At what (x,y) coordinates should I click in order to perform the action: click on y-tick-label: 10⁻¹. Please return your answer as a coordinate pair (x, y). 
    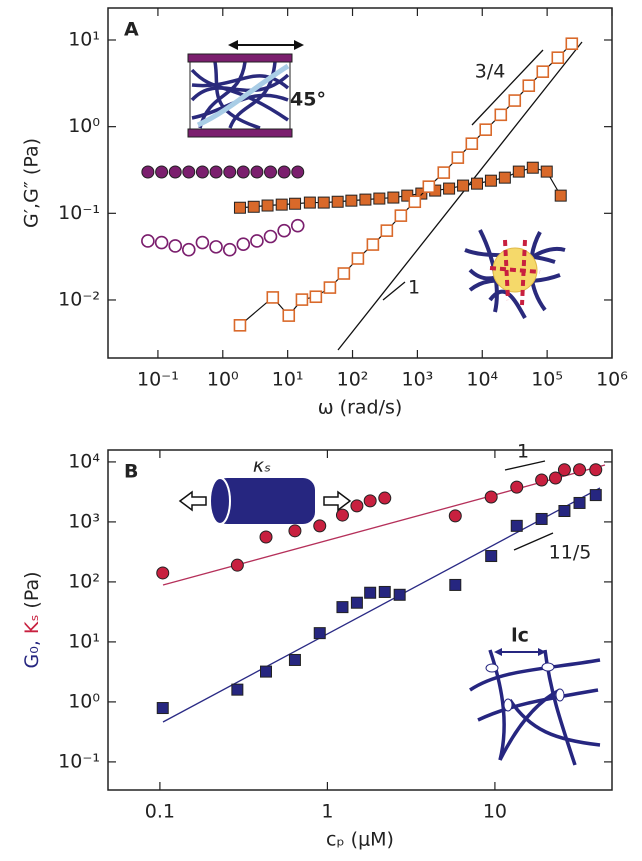
    Looking at the image, I should click on (79, 761).